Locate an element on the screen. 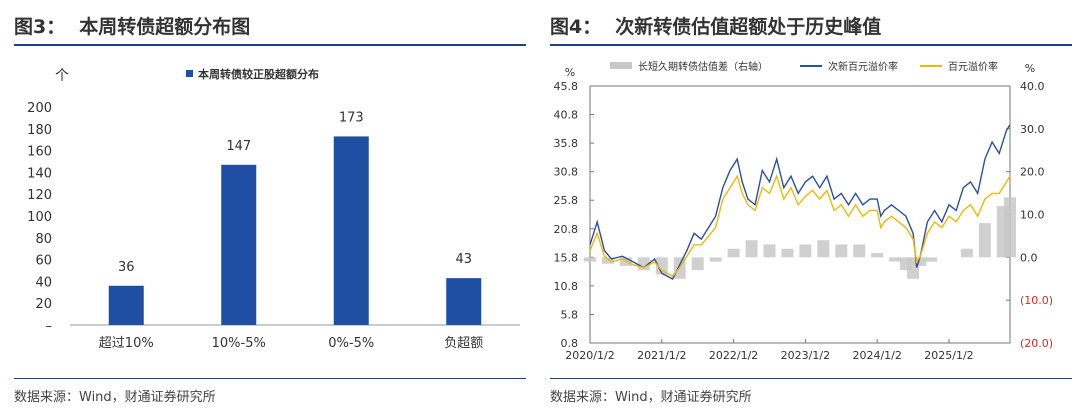 This screenshot has width=1080, height=416. figure-3-title-text: 本周转债超额分布图 is located at coordinates (165, 27).